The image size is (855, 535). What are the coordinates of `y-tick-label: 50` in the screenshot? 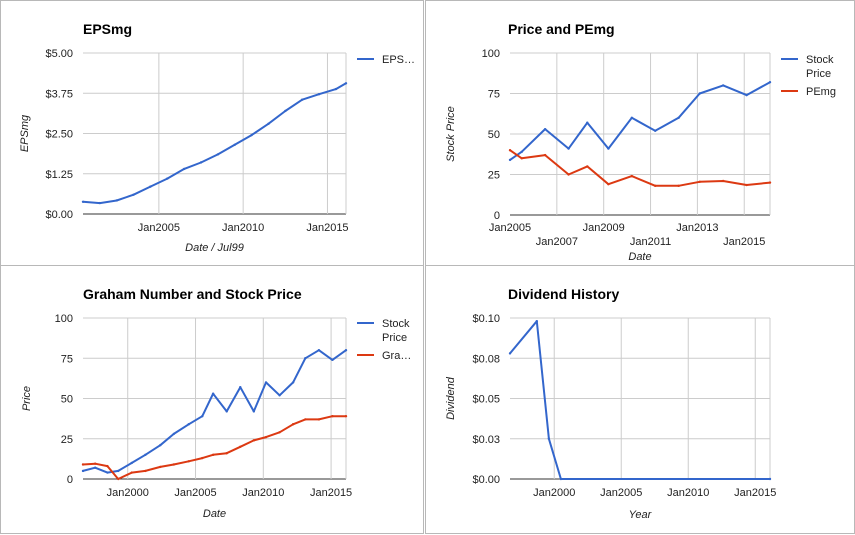 It's located at (494, 135).